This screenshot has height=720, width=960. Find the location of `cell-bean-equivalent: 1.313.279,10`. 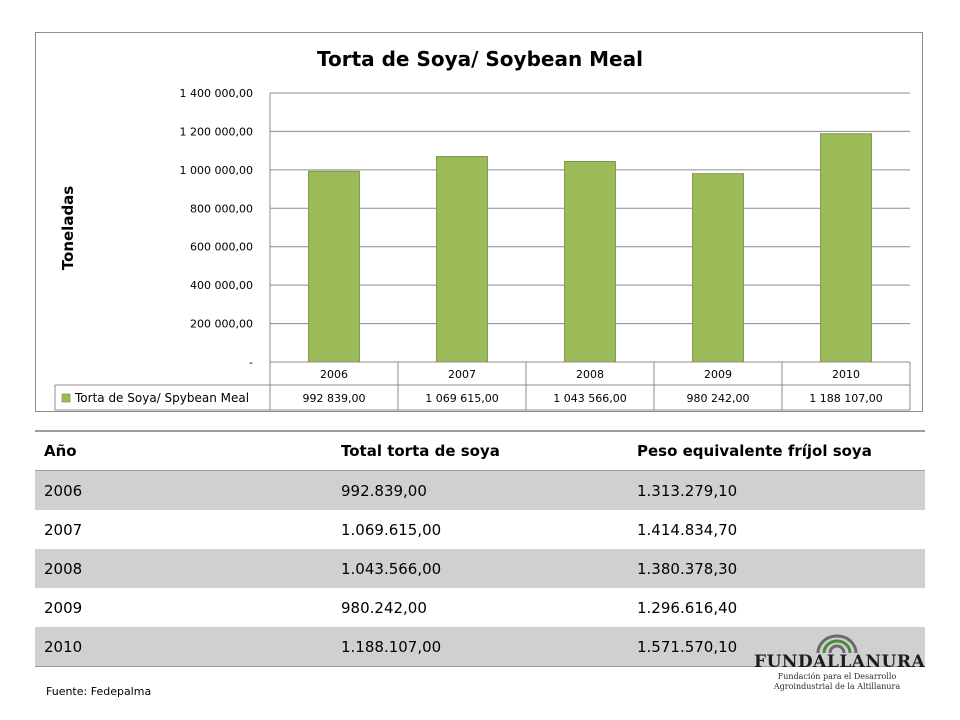

cell-bean-equivalent: 1.313.279,10 is located at coordinates (776, 490).